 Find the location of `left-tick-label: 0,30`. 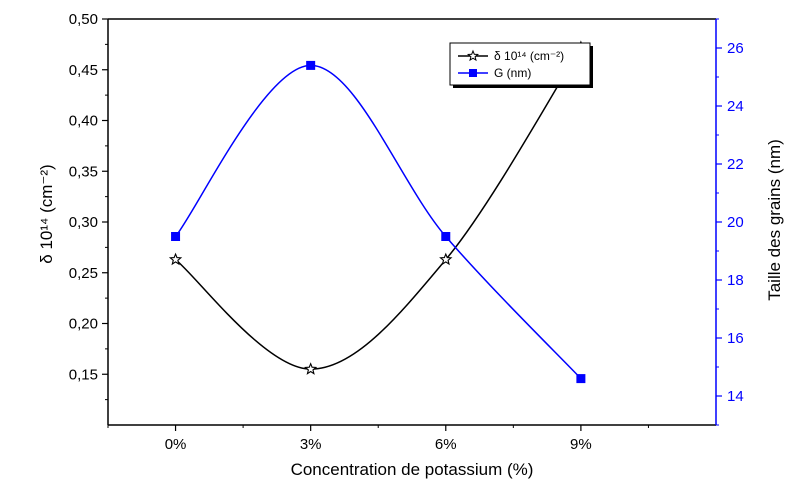

left-tick-label: 0,30 is located at coordinates (83, 222).